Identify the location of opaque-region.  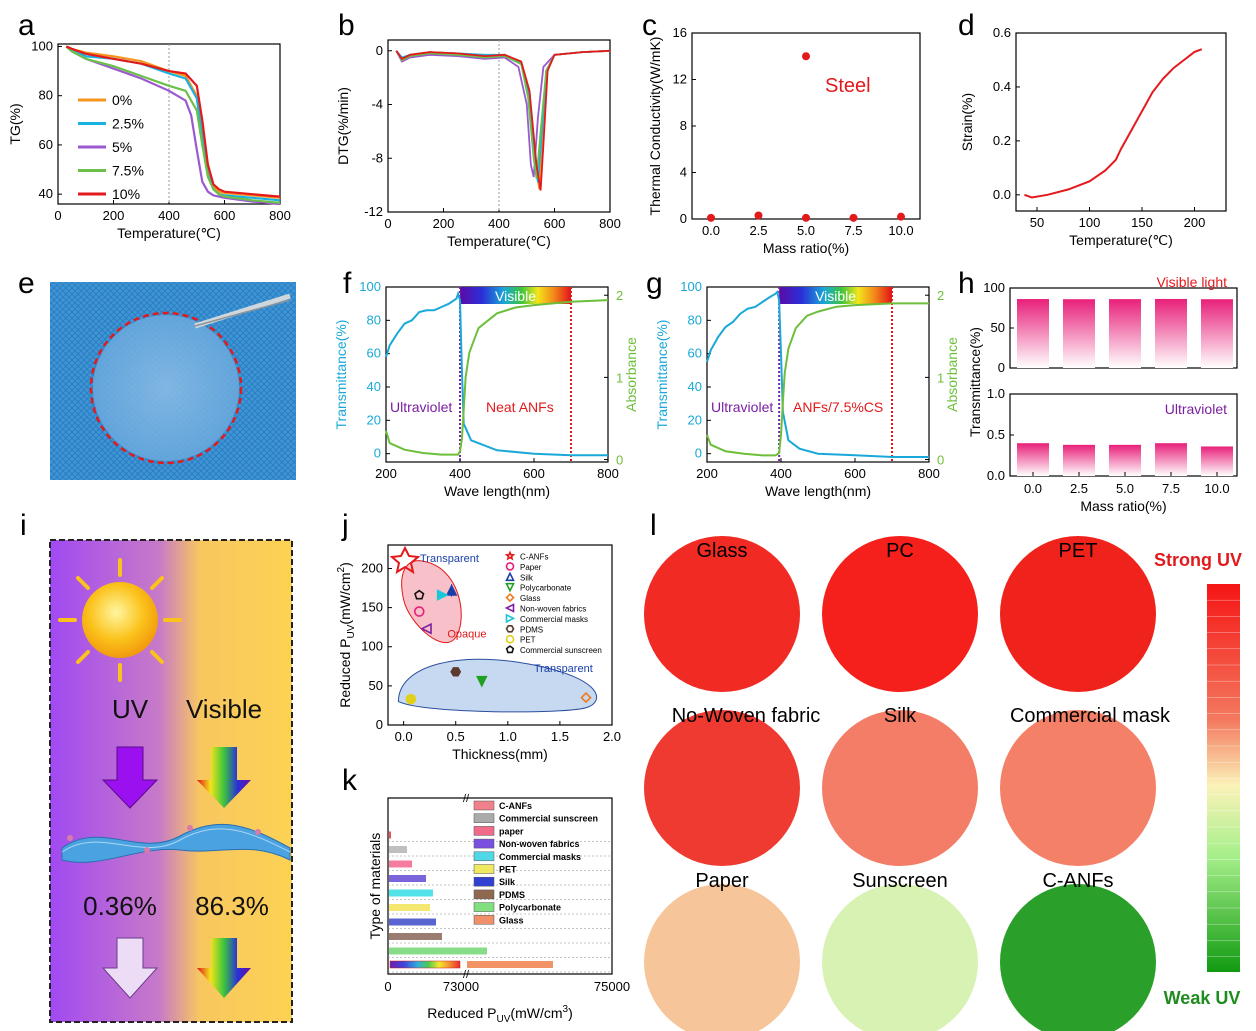
(431, 602).